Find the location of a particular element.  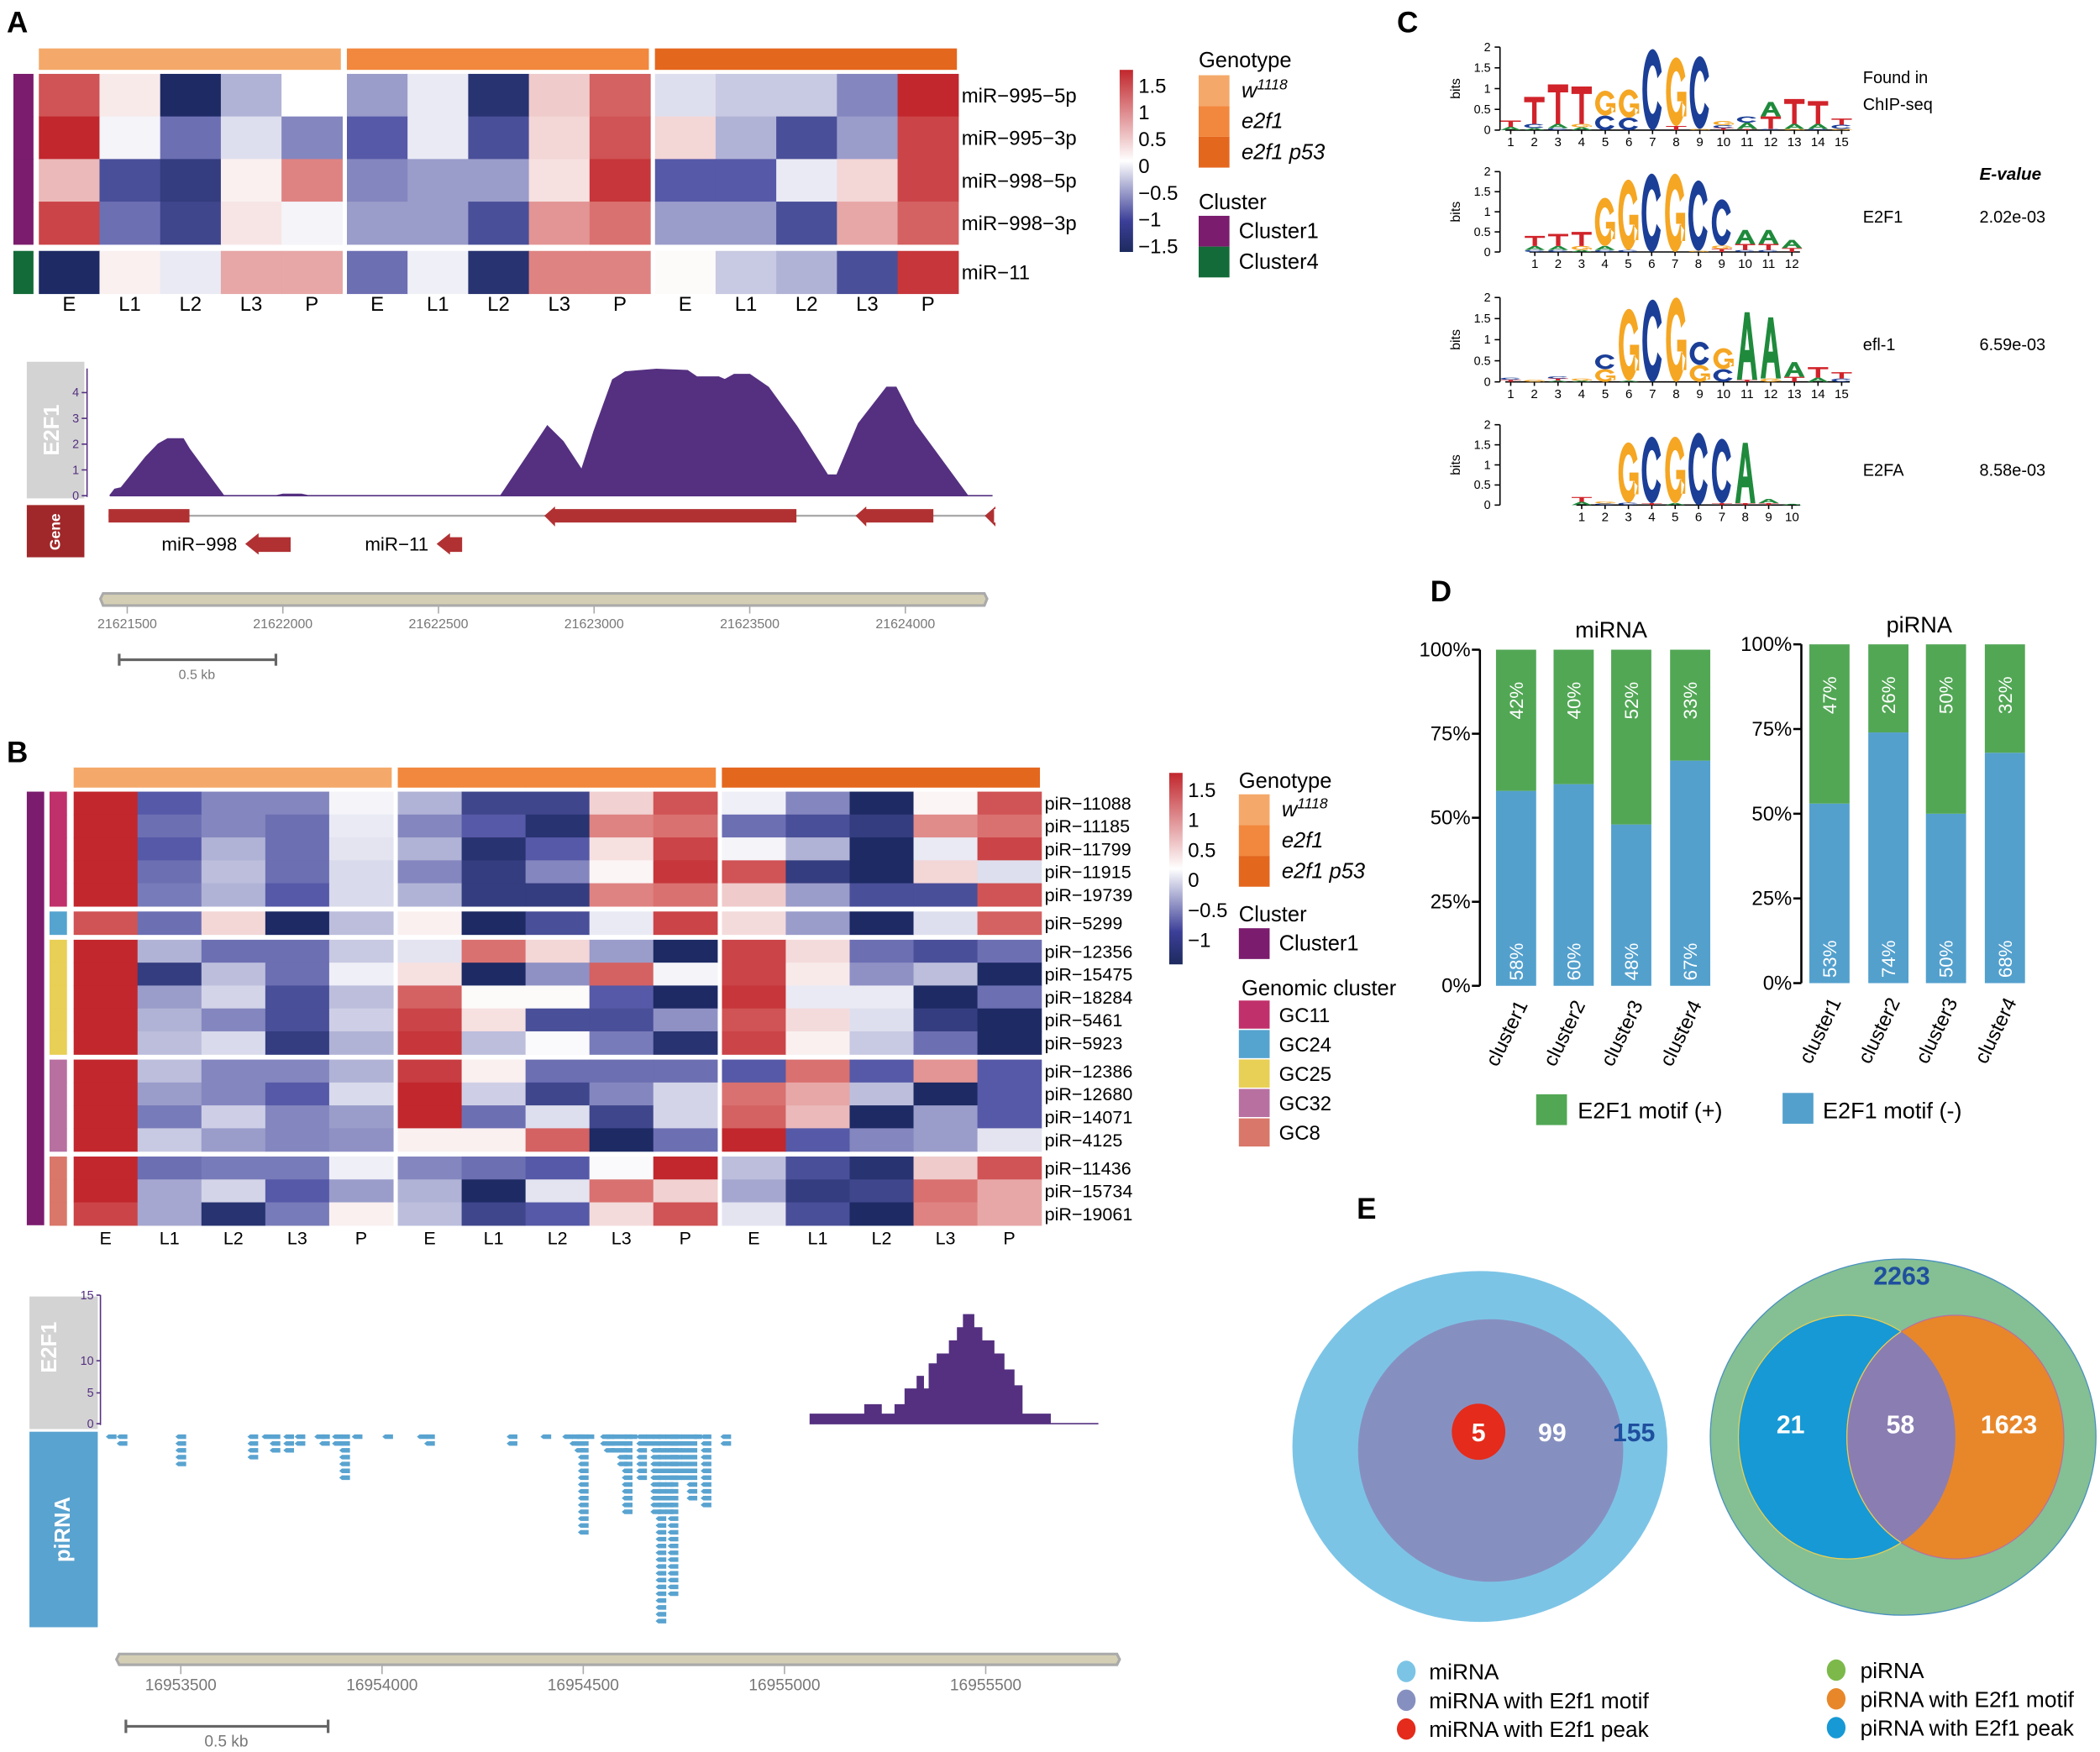

x-tick-label: 8 is located at coordinates (1675, 394).